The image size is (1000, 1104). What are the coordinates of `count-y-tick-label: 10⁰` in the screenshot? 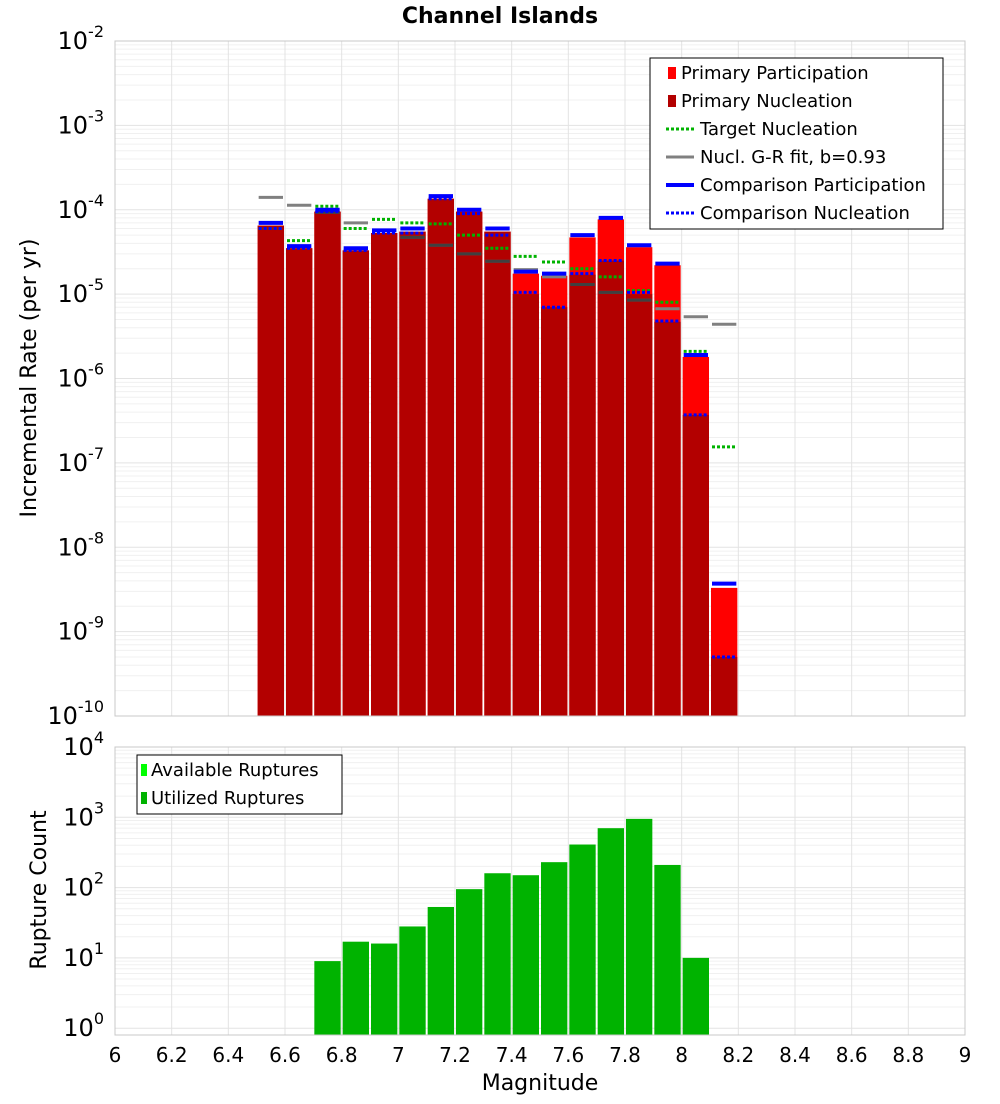 It's located at (83, 1025).